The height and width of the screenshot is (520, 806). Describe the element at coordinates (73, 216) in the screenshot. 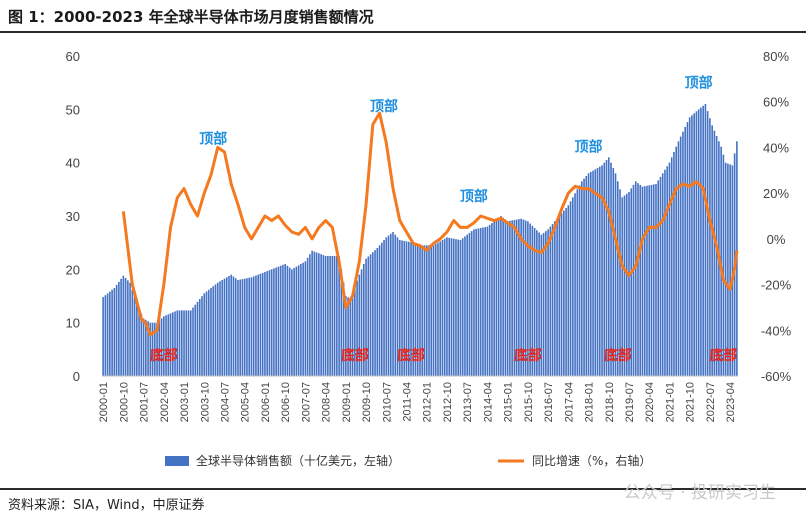

I see `y-left-tick-label: 30` at that location.